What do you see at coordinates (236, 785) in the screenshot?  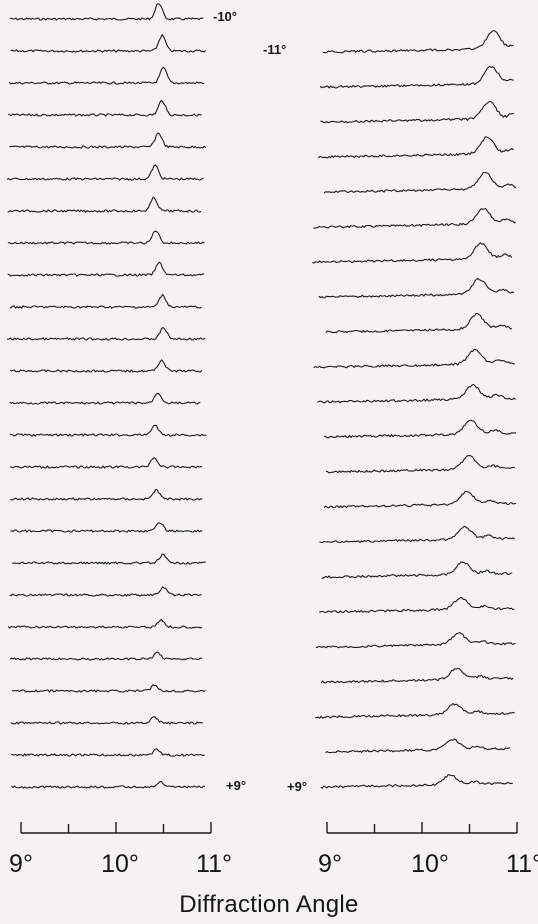 I see `left-bottom-annotation: +9°` at bounding box center [236, 785].